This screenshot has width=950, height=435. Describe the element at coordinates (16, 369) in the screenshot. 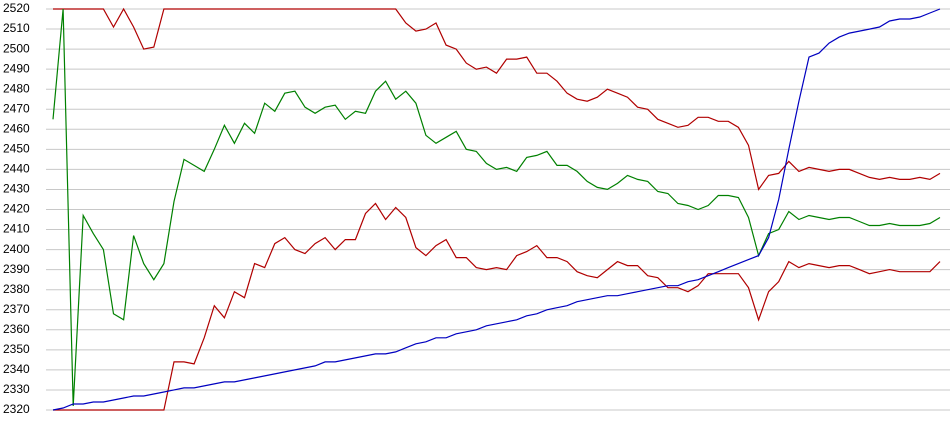

I see `y-tick-label: 2340` at that location.